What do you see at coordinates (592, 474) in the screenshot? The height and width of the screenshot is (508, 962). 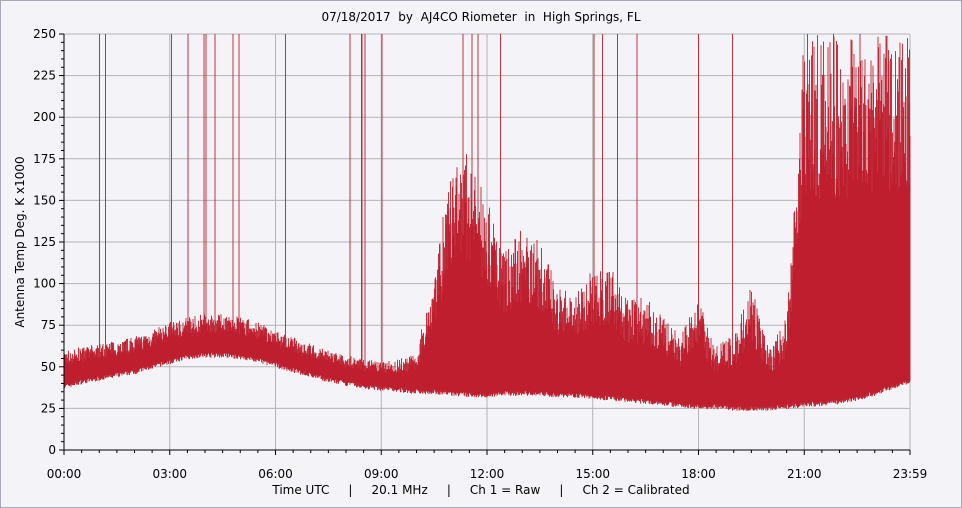 I see `x-tick-label: 15:00` at bounding box center [592, 474].